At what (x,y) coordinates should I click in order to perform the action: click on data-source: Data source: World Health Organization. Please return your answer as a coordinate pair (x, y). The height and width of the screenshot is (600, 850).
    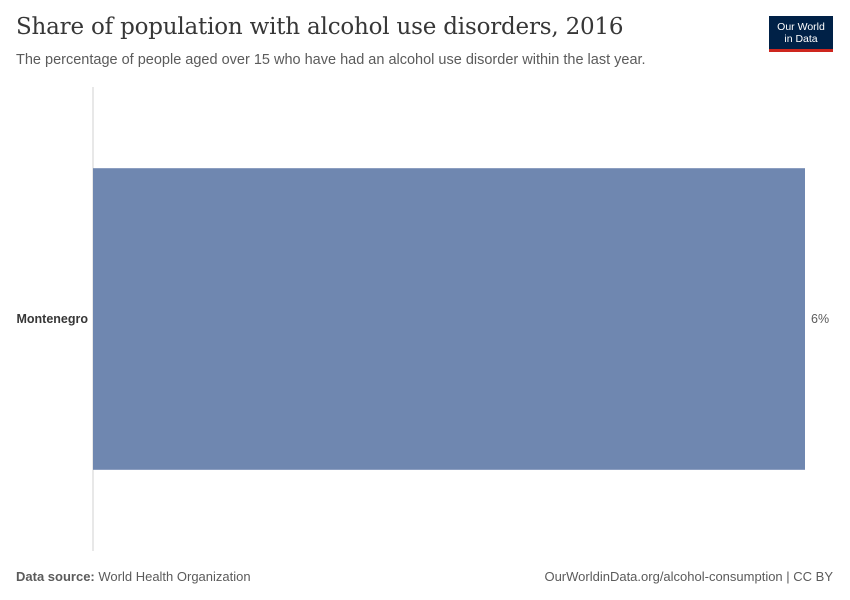
    Looking at the image, I should click on (133, 576).